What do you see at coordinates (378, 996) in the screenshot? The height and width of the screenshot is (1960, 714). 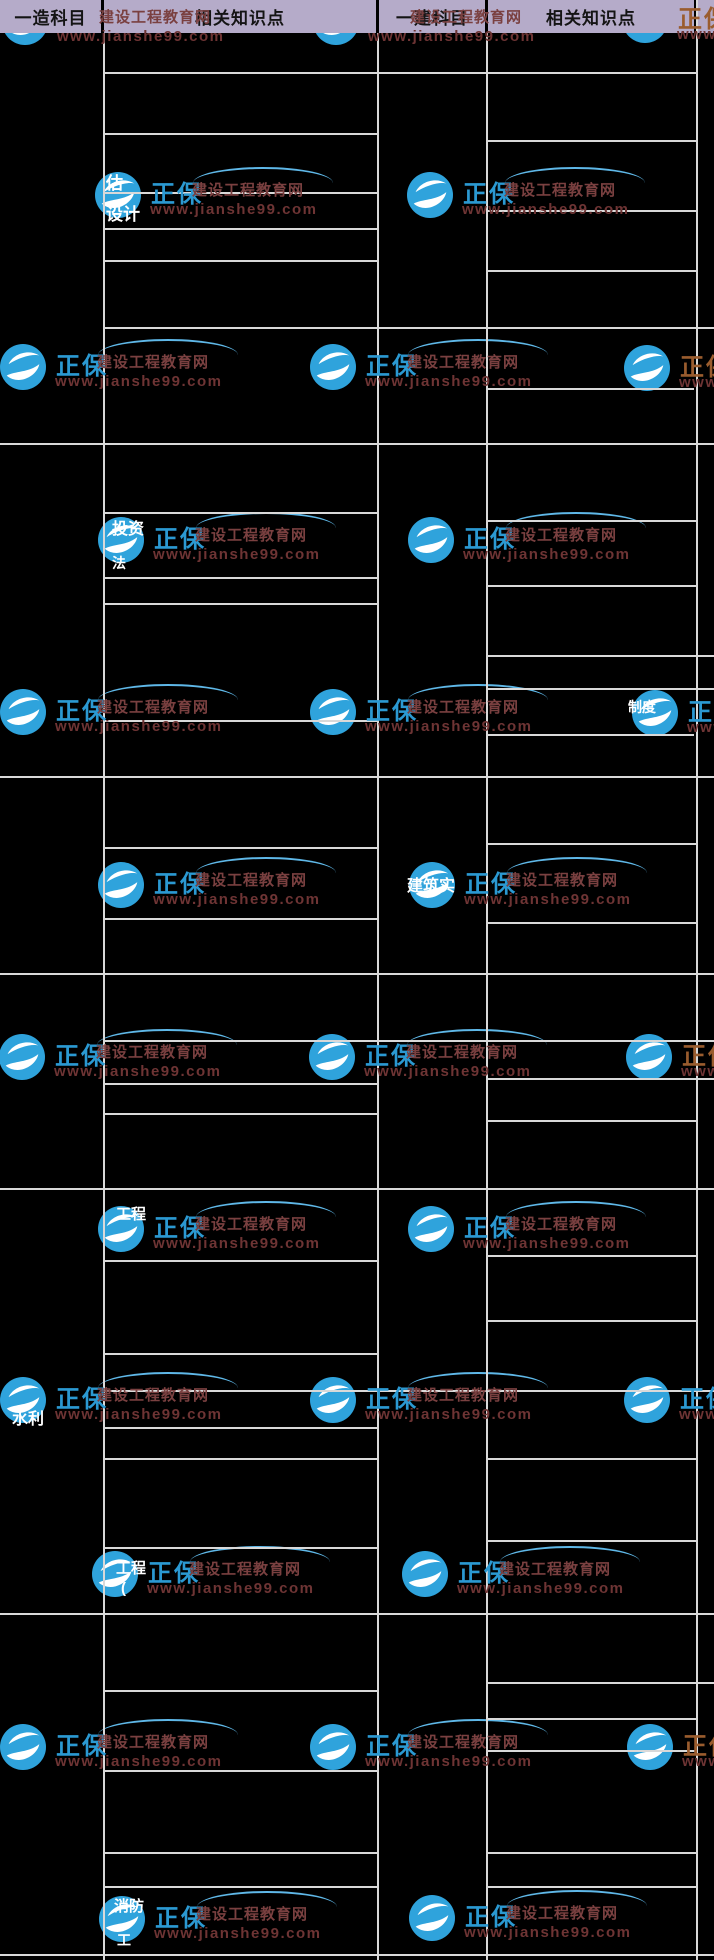 I see `grid-vertical-line` at bounding box center [378, 996].